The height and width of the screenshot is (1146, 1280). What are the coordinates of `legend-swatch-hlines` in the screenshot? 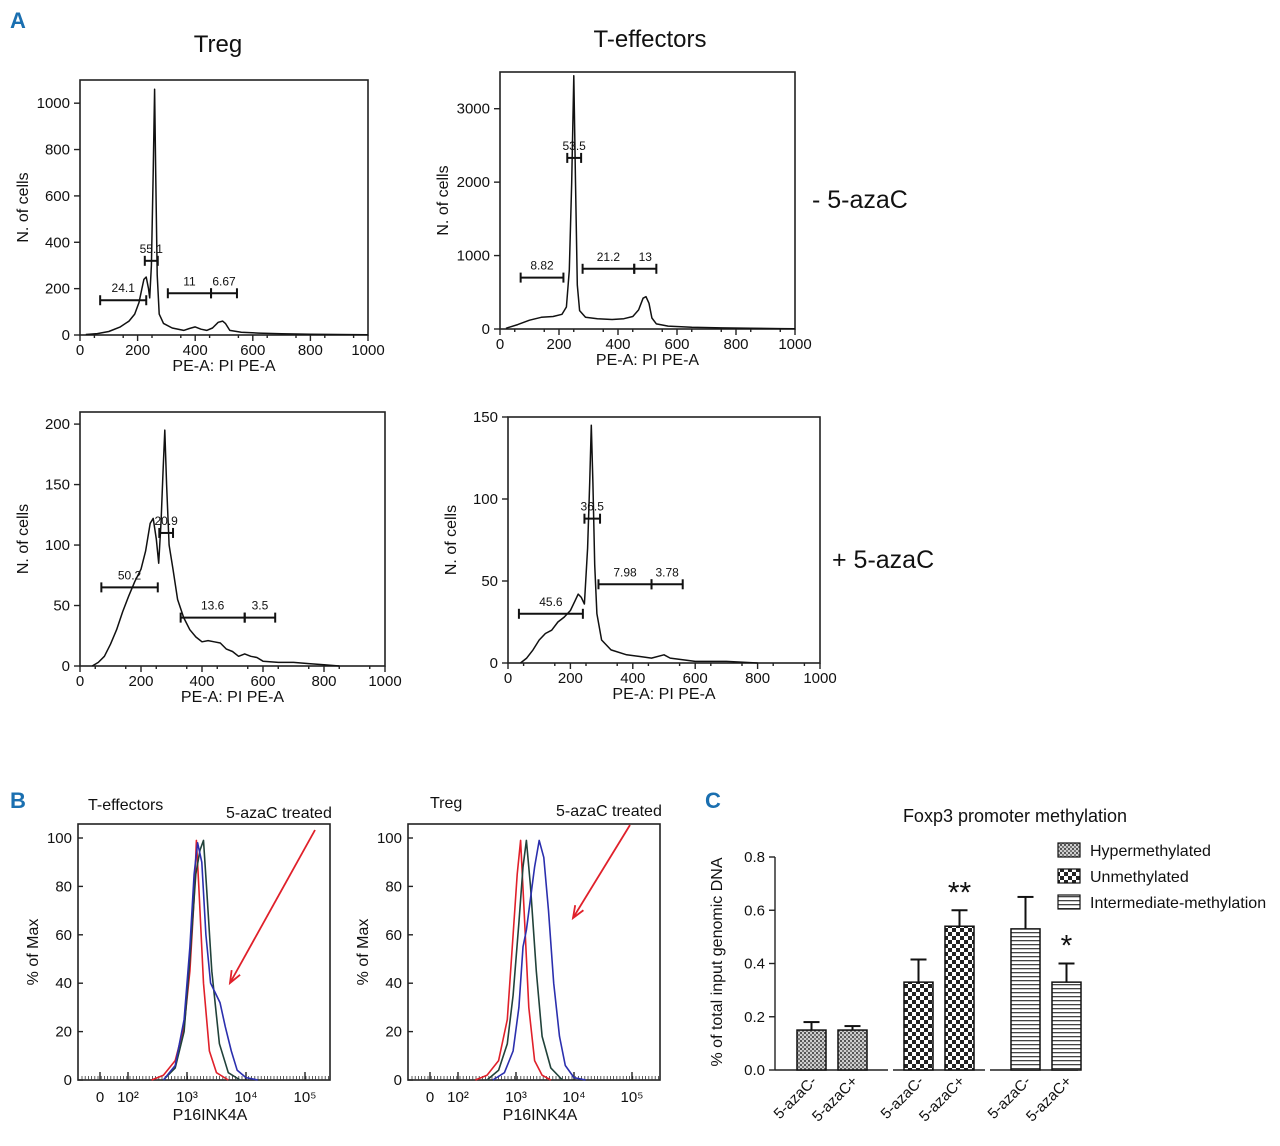 It's located at (1069, 902).